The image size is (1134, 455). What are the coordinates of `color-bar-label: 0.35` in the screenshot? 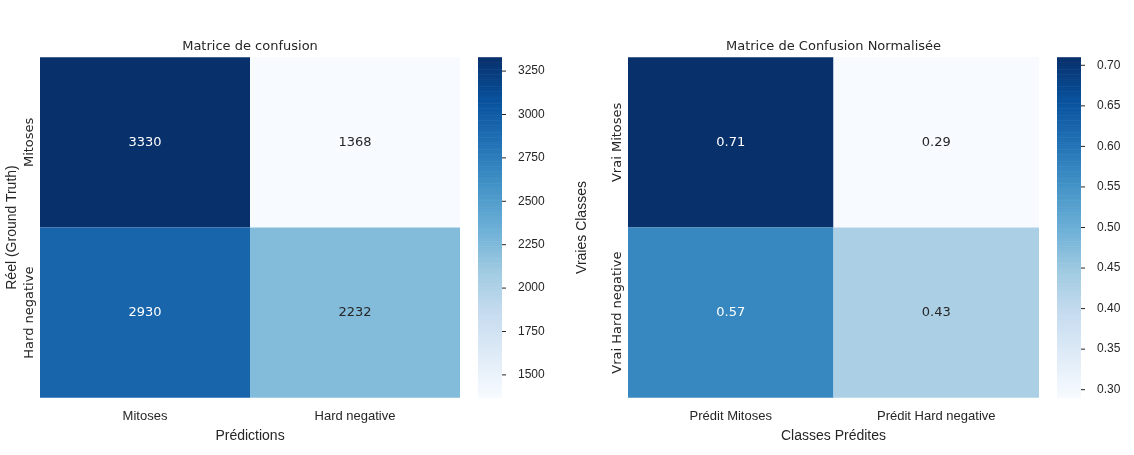 It's located at (1109, 348).